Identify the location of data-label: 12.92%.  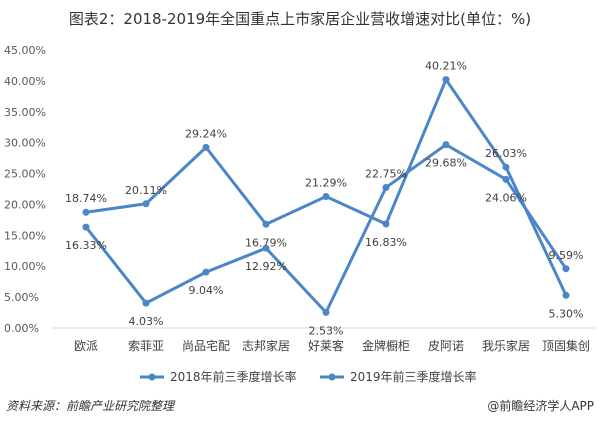
(266, 266).